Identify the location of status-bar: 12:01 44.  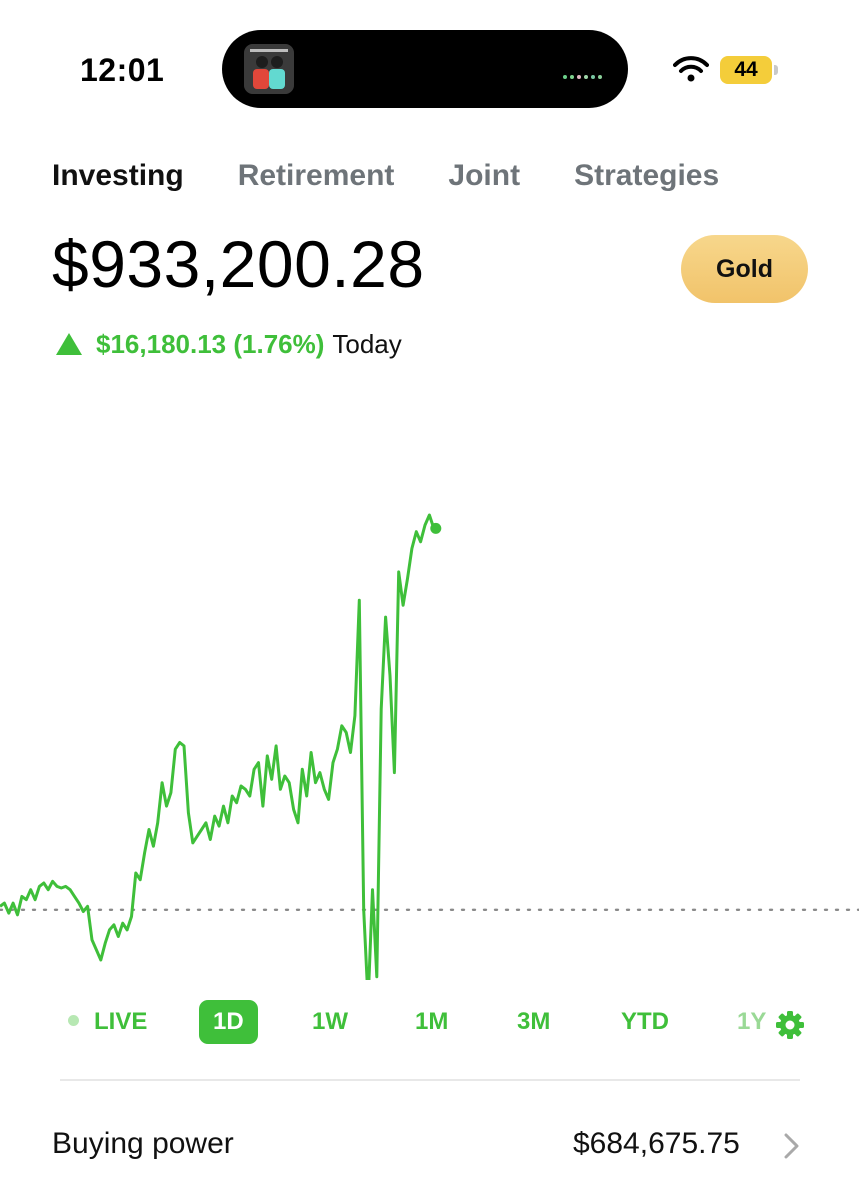
(429, 60).